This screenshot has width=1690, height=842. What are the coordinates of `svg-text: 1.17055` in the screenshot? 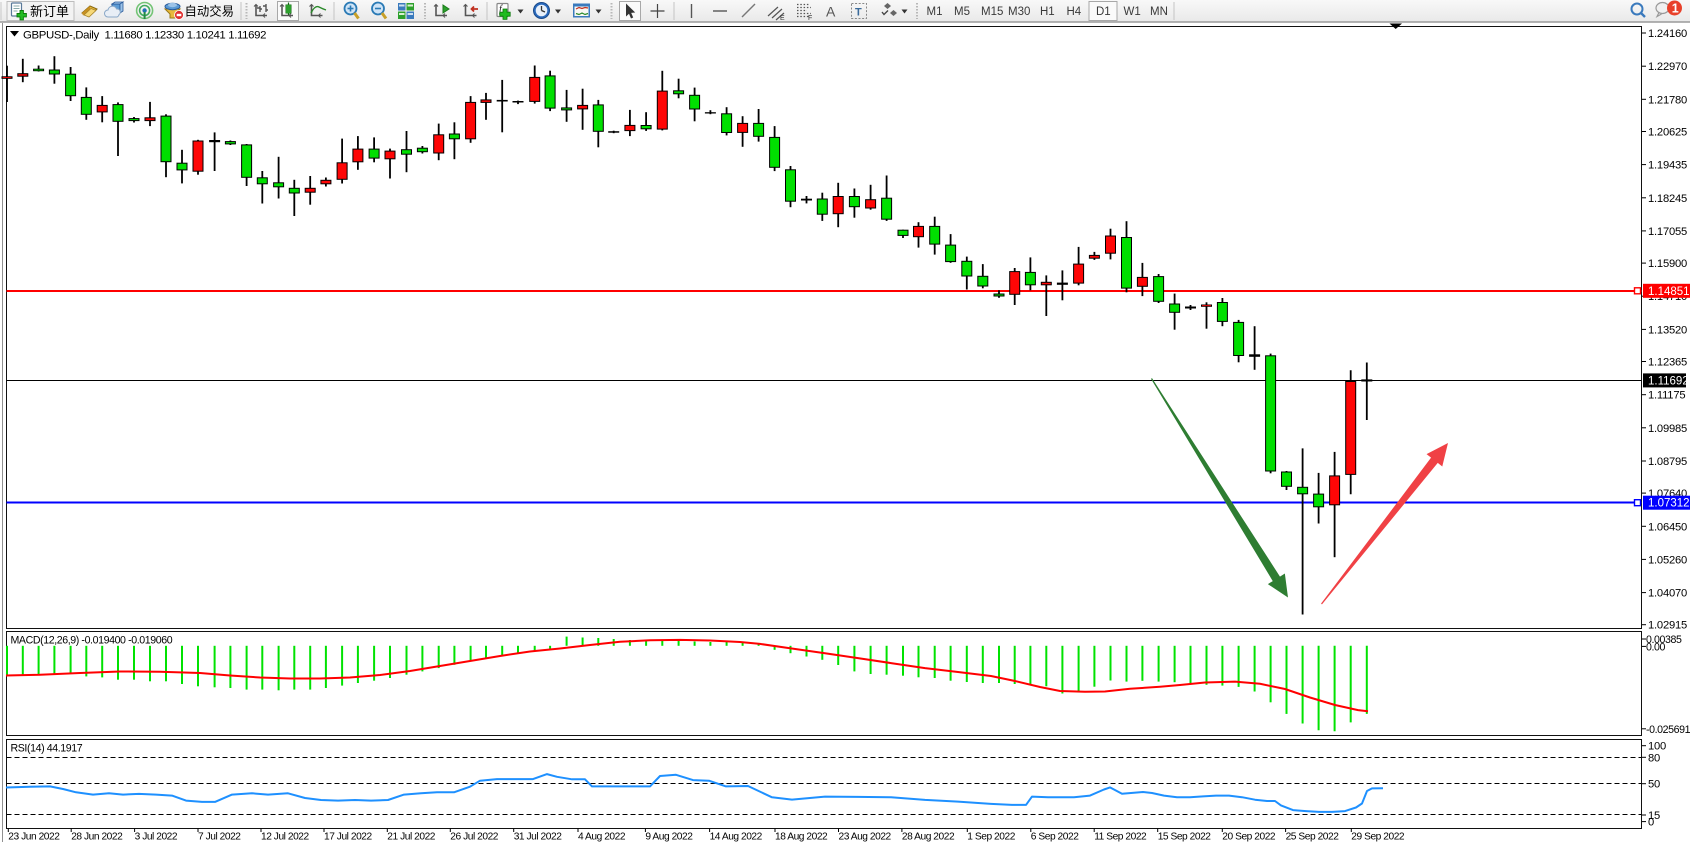 It's located at (1667, 232).